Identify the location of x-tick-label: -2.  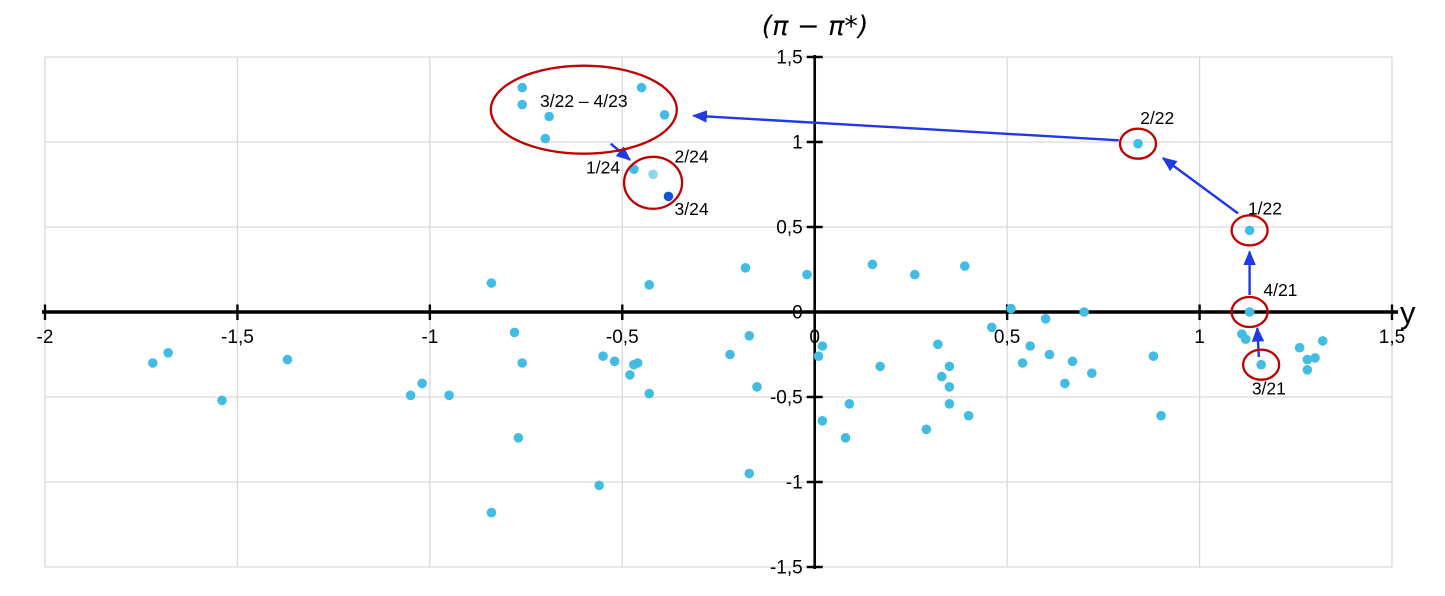
(45, 337).